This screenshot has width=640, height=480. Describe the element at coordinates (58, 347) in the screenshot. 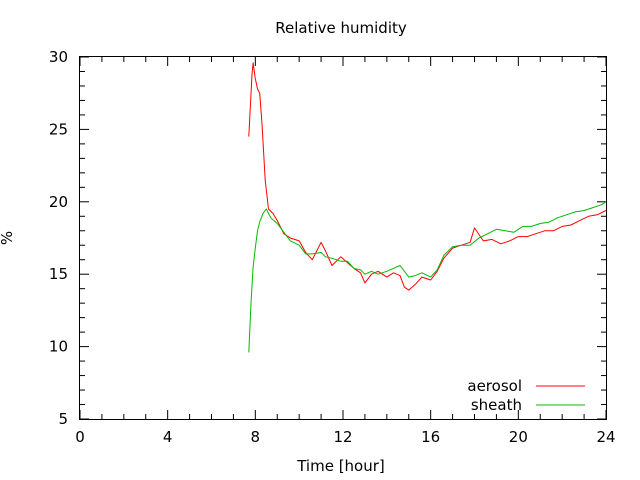

I see `y-tick-label: 10` at that location.